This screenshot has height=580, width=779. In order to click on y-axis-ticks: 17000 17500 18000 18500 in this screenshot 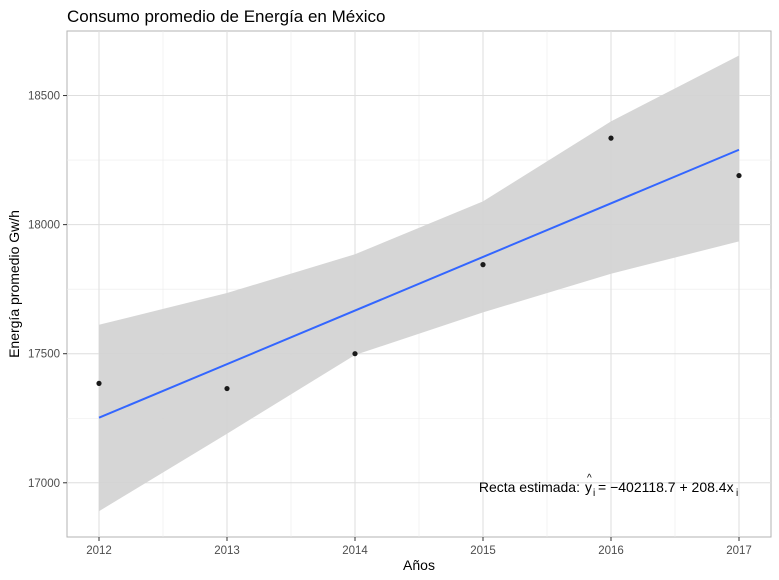, I will do `click(47, 290)`.